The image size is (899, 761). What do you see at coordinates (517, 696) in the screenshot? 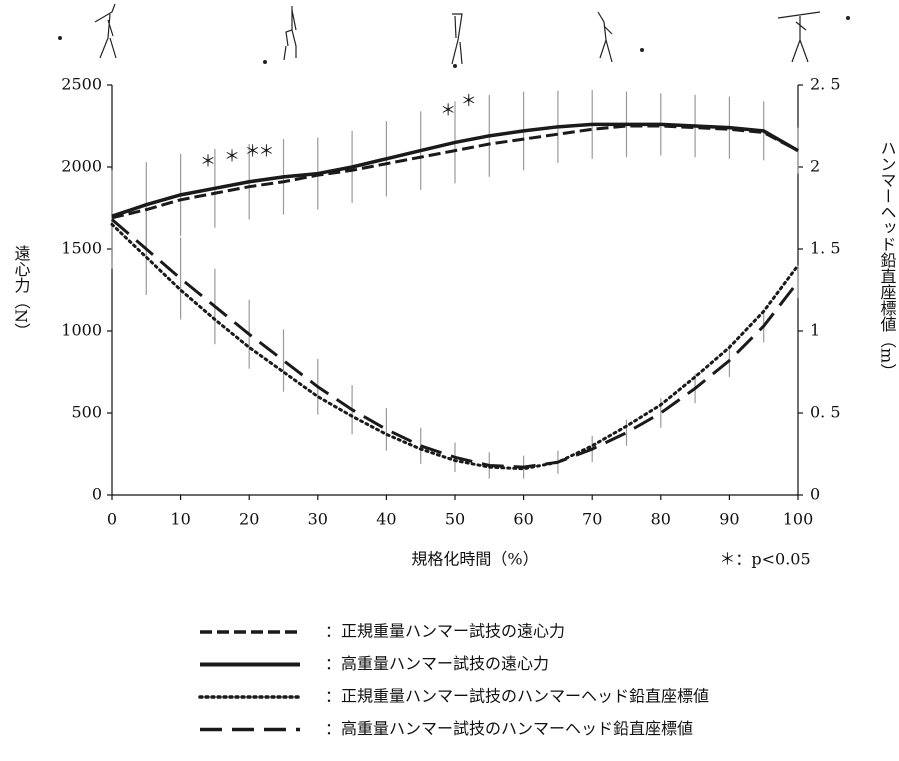
I see `legend-label: ：正規重量ハンマー試技のハンマーヘッド鉛直座標値` at bounding box center [517, 696].